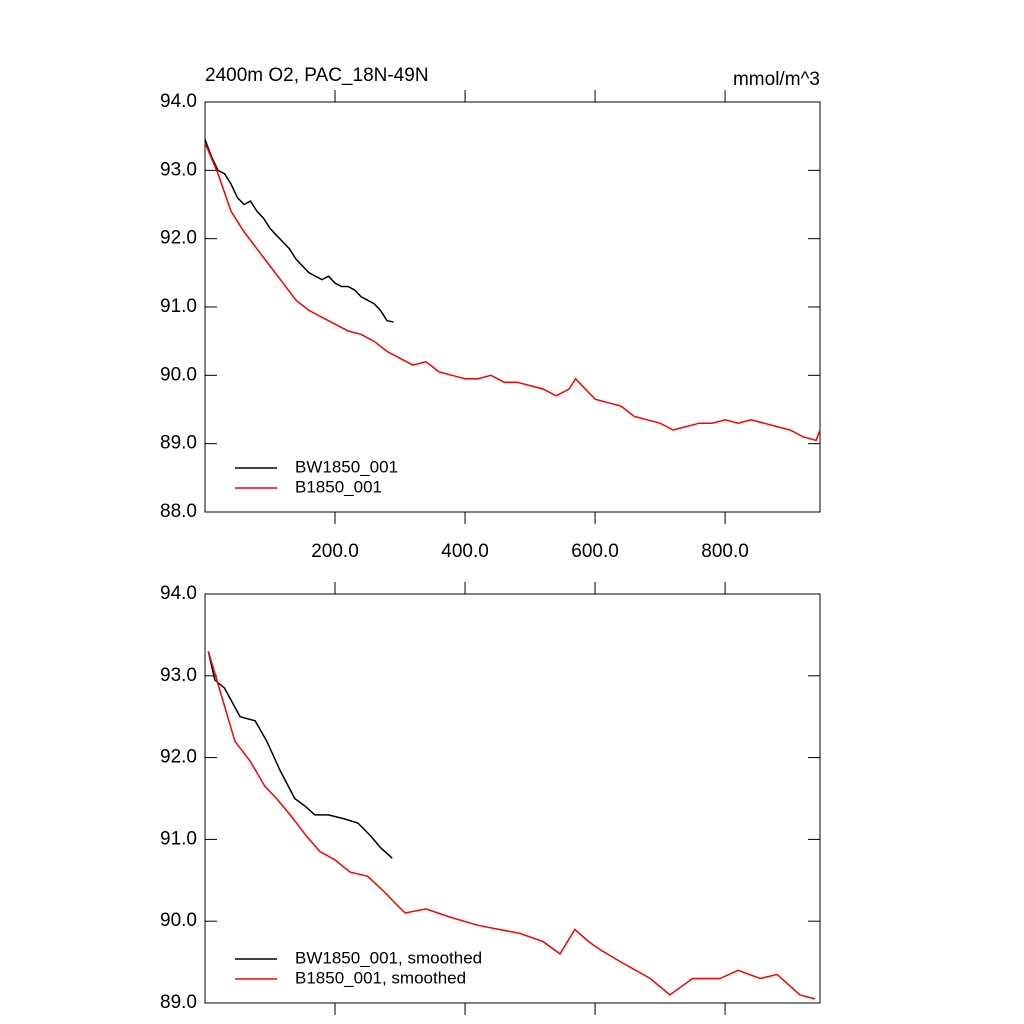 The height and width of the screenshot is (1024, 1024). I want to click on legend-label: BW1850_001, smoothed, so click(388, 957).